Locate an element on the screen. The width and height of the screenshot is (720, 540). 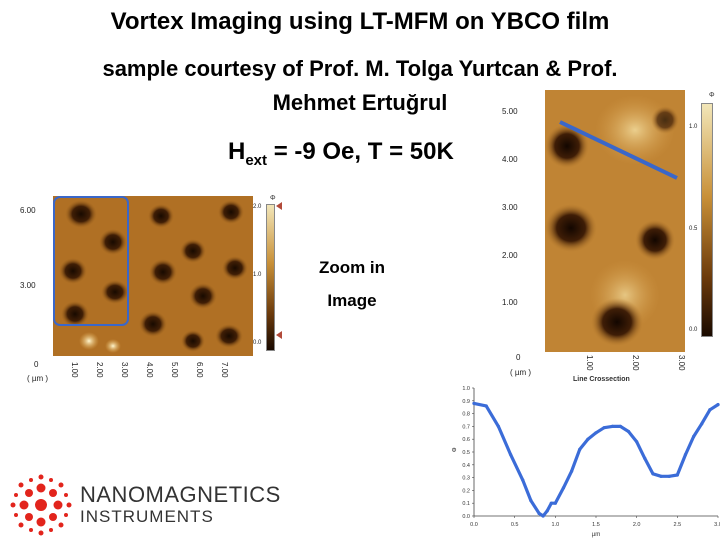
left-cbar-tick: 2.0 is located at coordinates (257, 207).